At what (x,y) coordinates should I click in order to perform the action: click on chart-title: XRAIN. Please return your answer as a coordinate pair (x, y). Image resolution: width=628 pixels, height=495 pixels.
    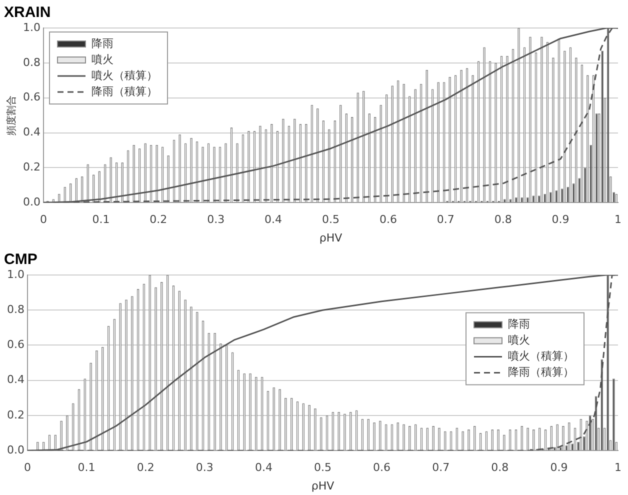
    Looking at the image, I should click on (27, 13).